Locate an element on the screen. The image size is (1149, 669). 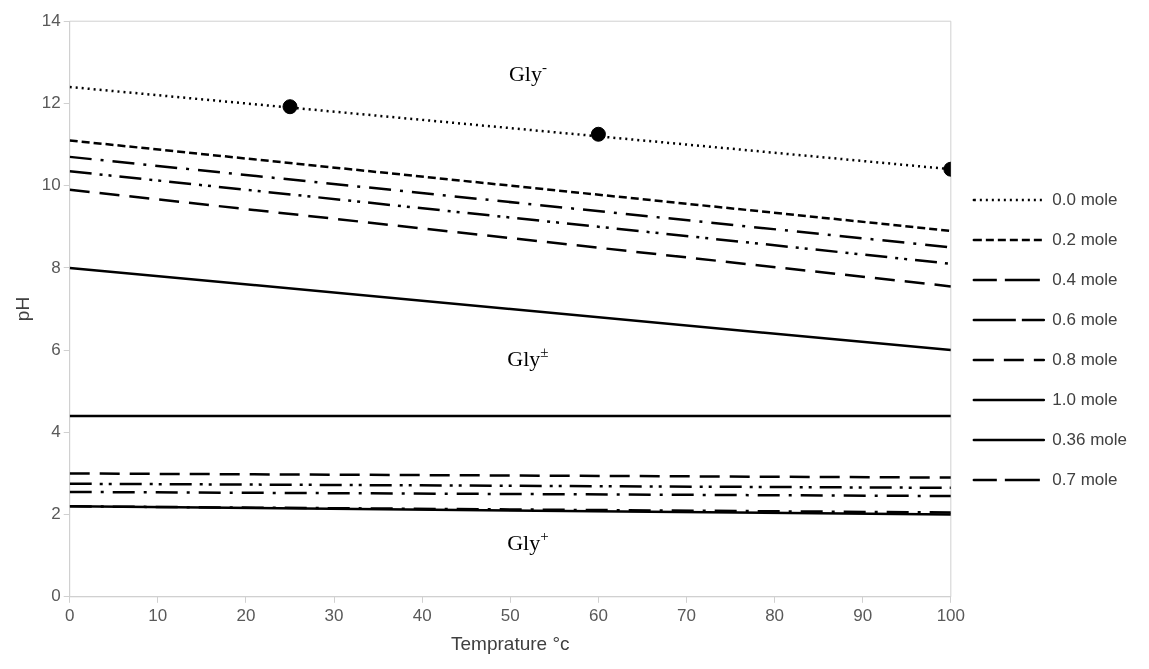
legend-label: 0.0 mole is located at coordinates (1085, 199).